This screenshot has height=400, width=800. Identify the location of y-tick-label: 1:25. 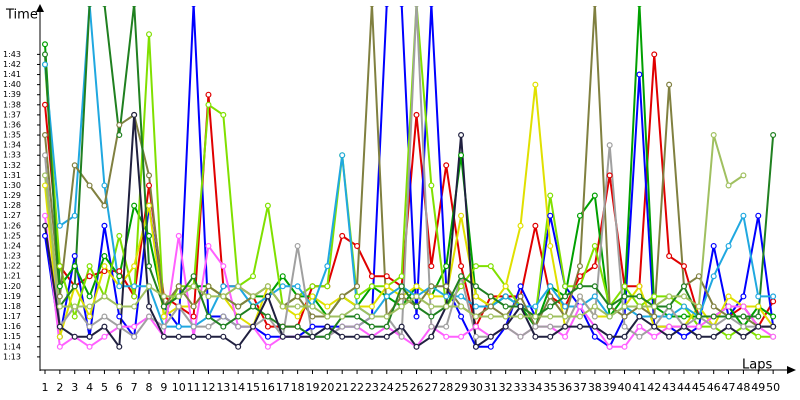
(12, 235).